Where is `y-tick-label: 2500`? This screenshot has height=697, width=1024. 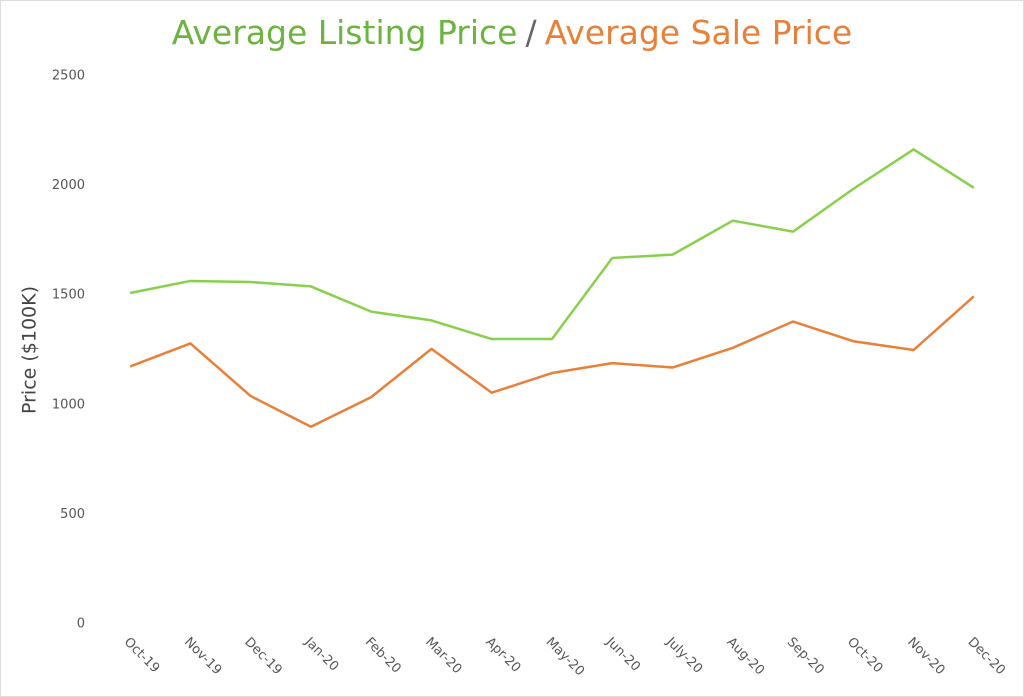
y-tick-label: 2500 is located at coordinates (68, 76).